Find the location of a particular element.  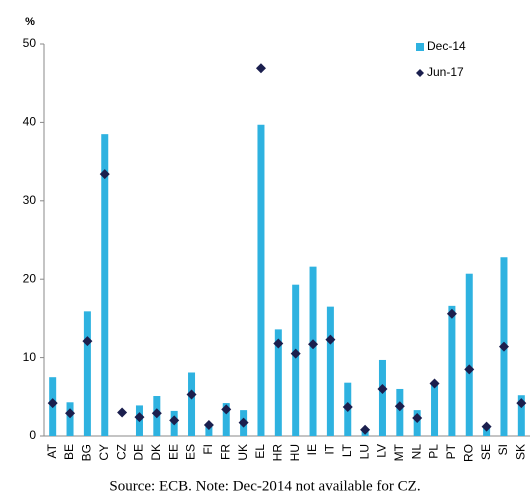

y-tick-label: 20 is located at coordinates (30, 278).